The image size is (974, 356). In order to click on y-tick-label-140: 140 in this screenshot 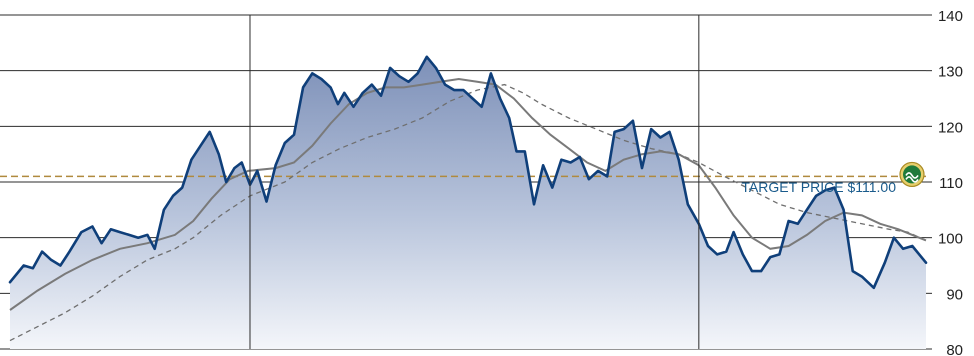, I will do `click(950, 16)`.